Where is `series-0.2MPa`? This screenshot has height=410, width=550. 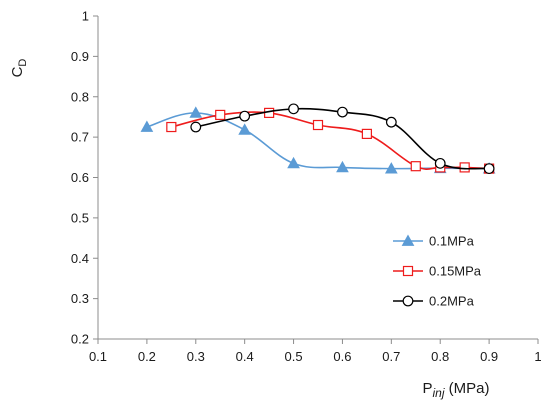
series-0.2MPa is located at coordinates (342, 139).